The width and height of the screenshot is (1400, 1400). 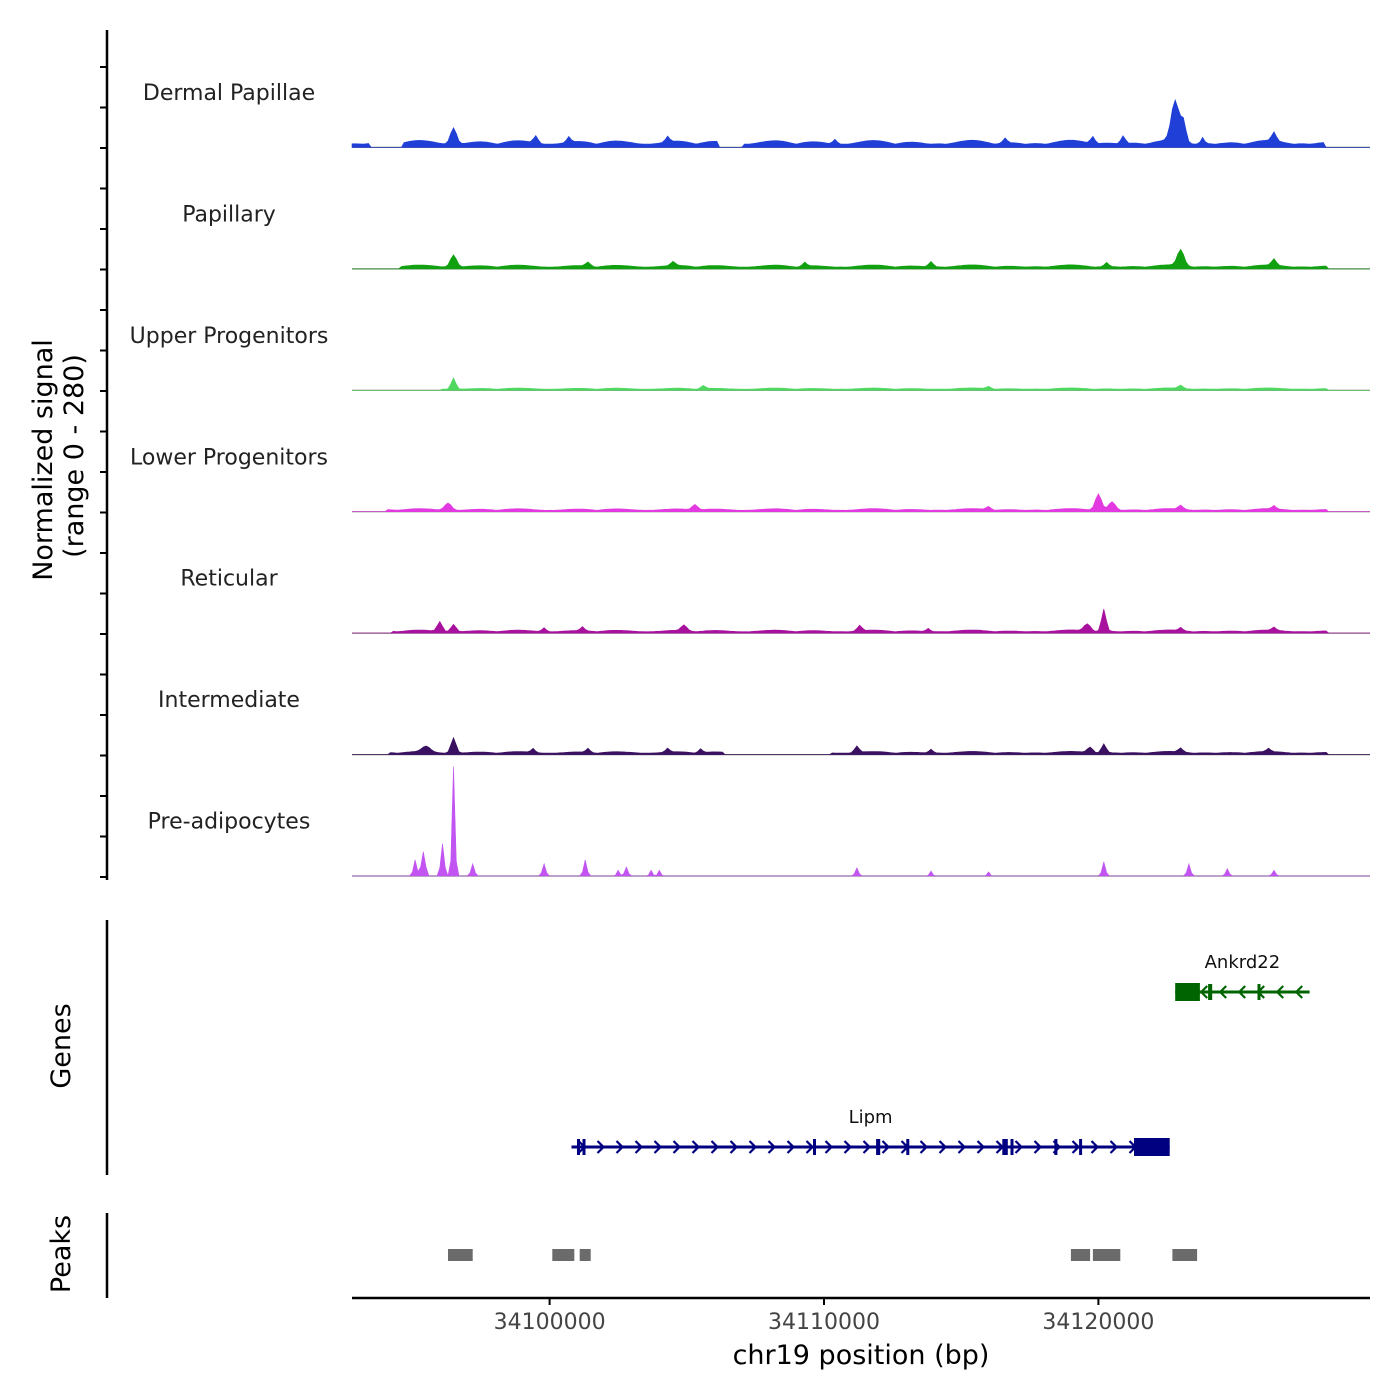 What do you see at coordinates (229, 822) in the screenshot?
I see `track-label: Pre-adipocytes` at bounding box center [229, 822].